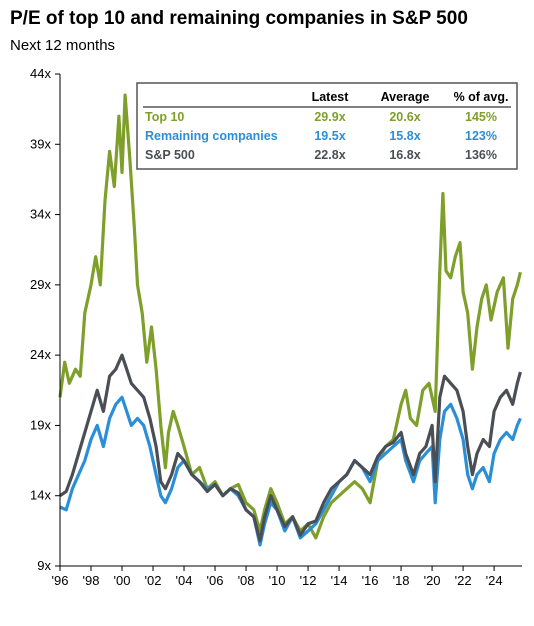  What do you see at coordinates (331, 97) in the screenshot?
I see `table-header: Latest` at bounding box center [331, 97].